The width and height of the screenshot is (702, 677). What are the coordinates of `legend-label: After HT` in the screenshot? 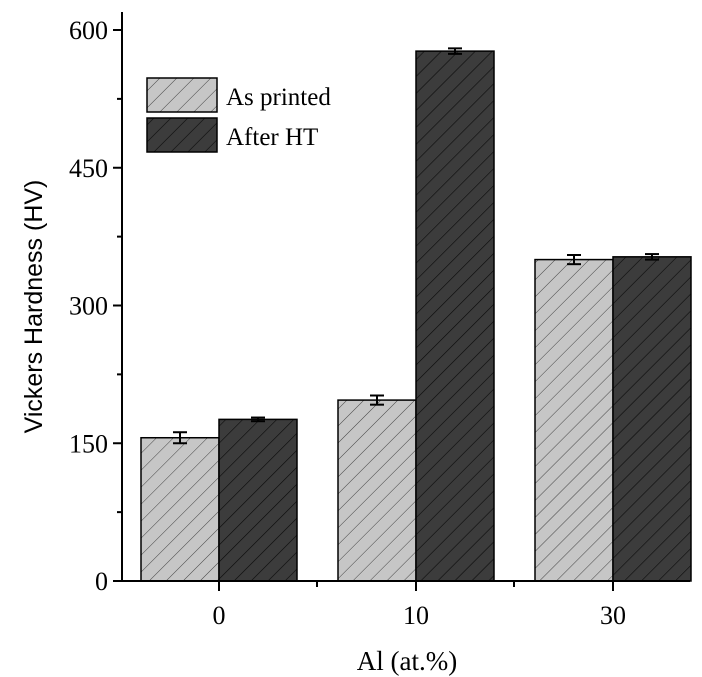 It's located at (272, 137).